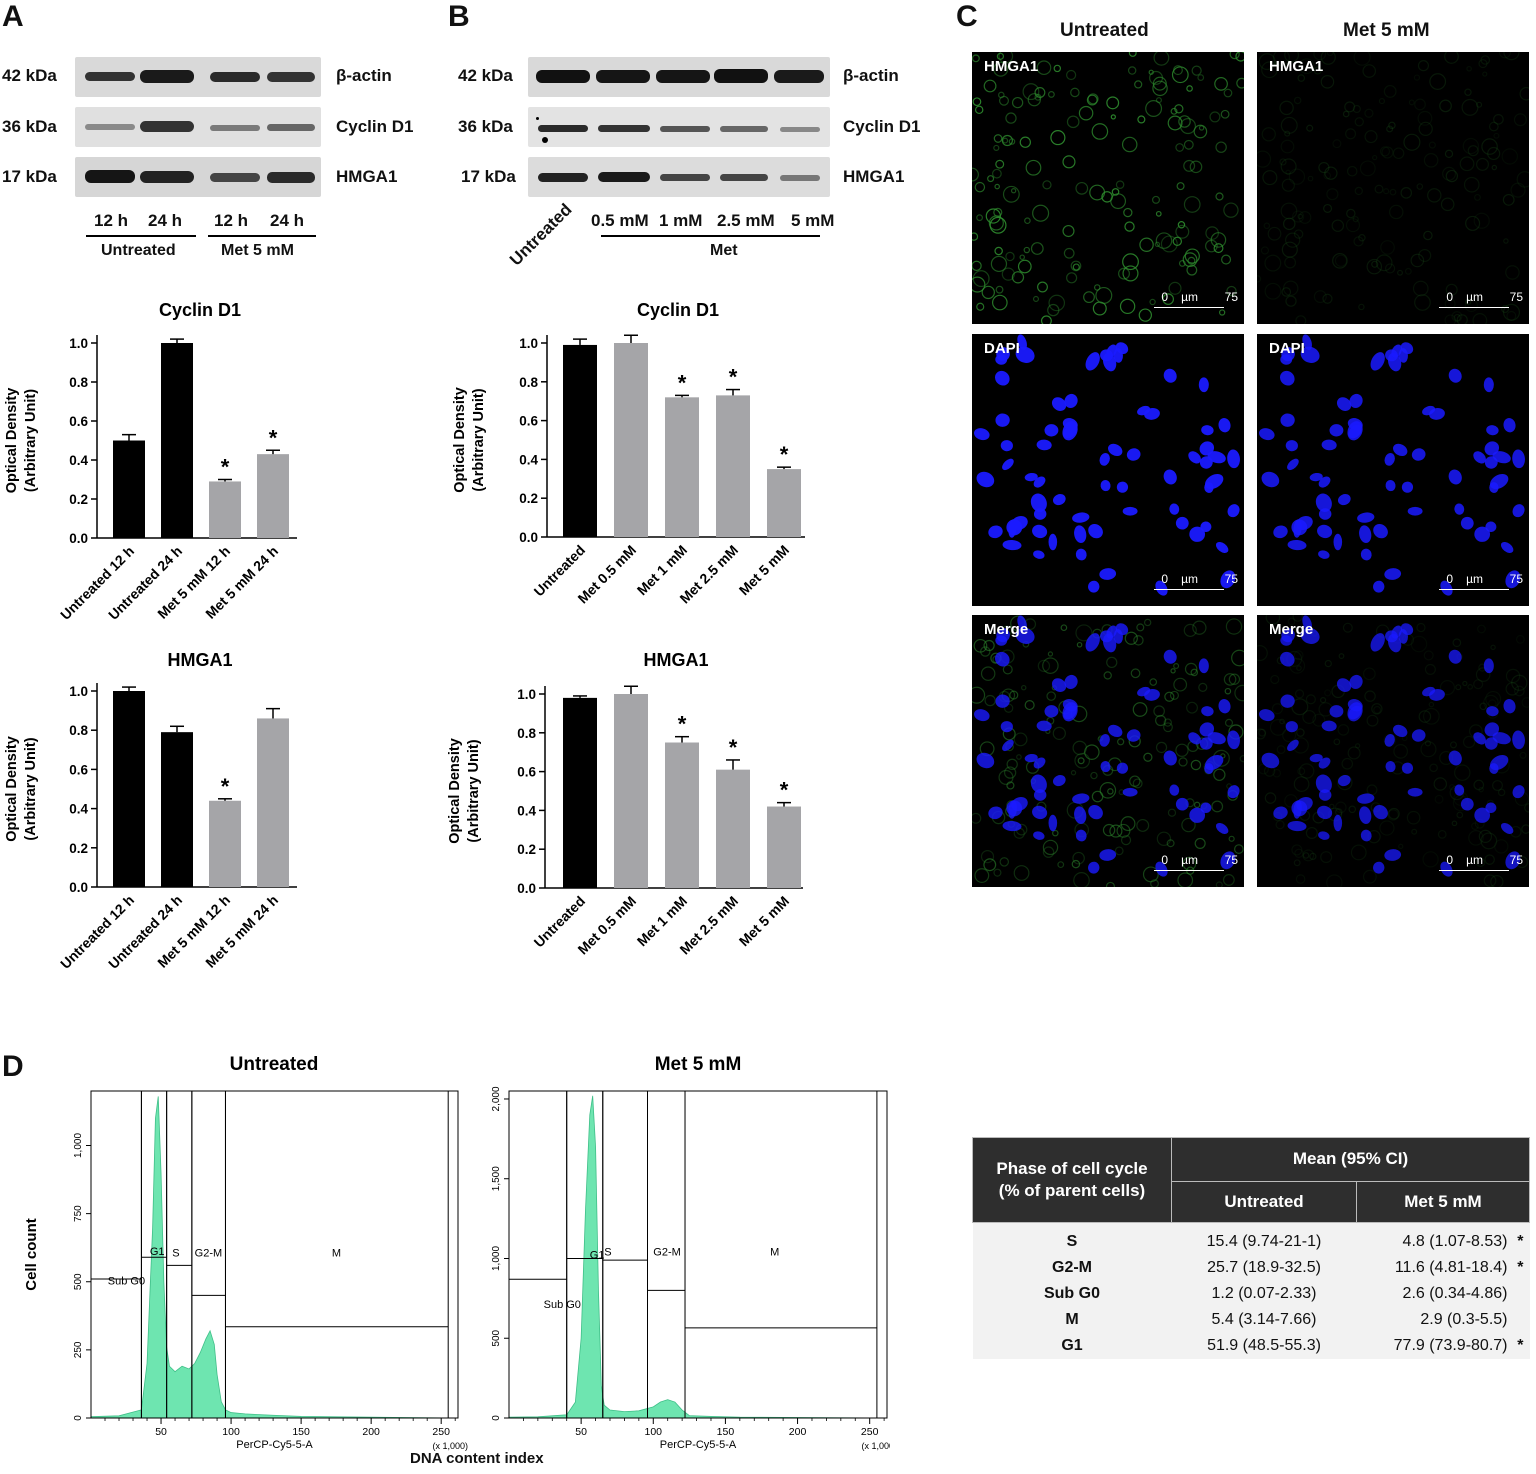 The image size is (1536, 1474). What do you see at coordinates (654, 1432) in the screenshot?
I see `x-tick-label: 100` at bounding box center [654, 1432].